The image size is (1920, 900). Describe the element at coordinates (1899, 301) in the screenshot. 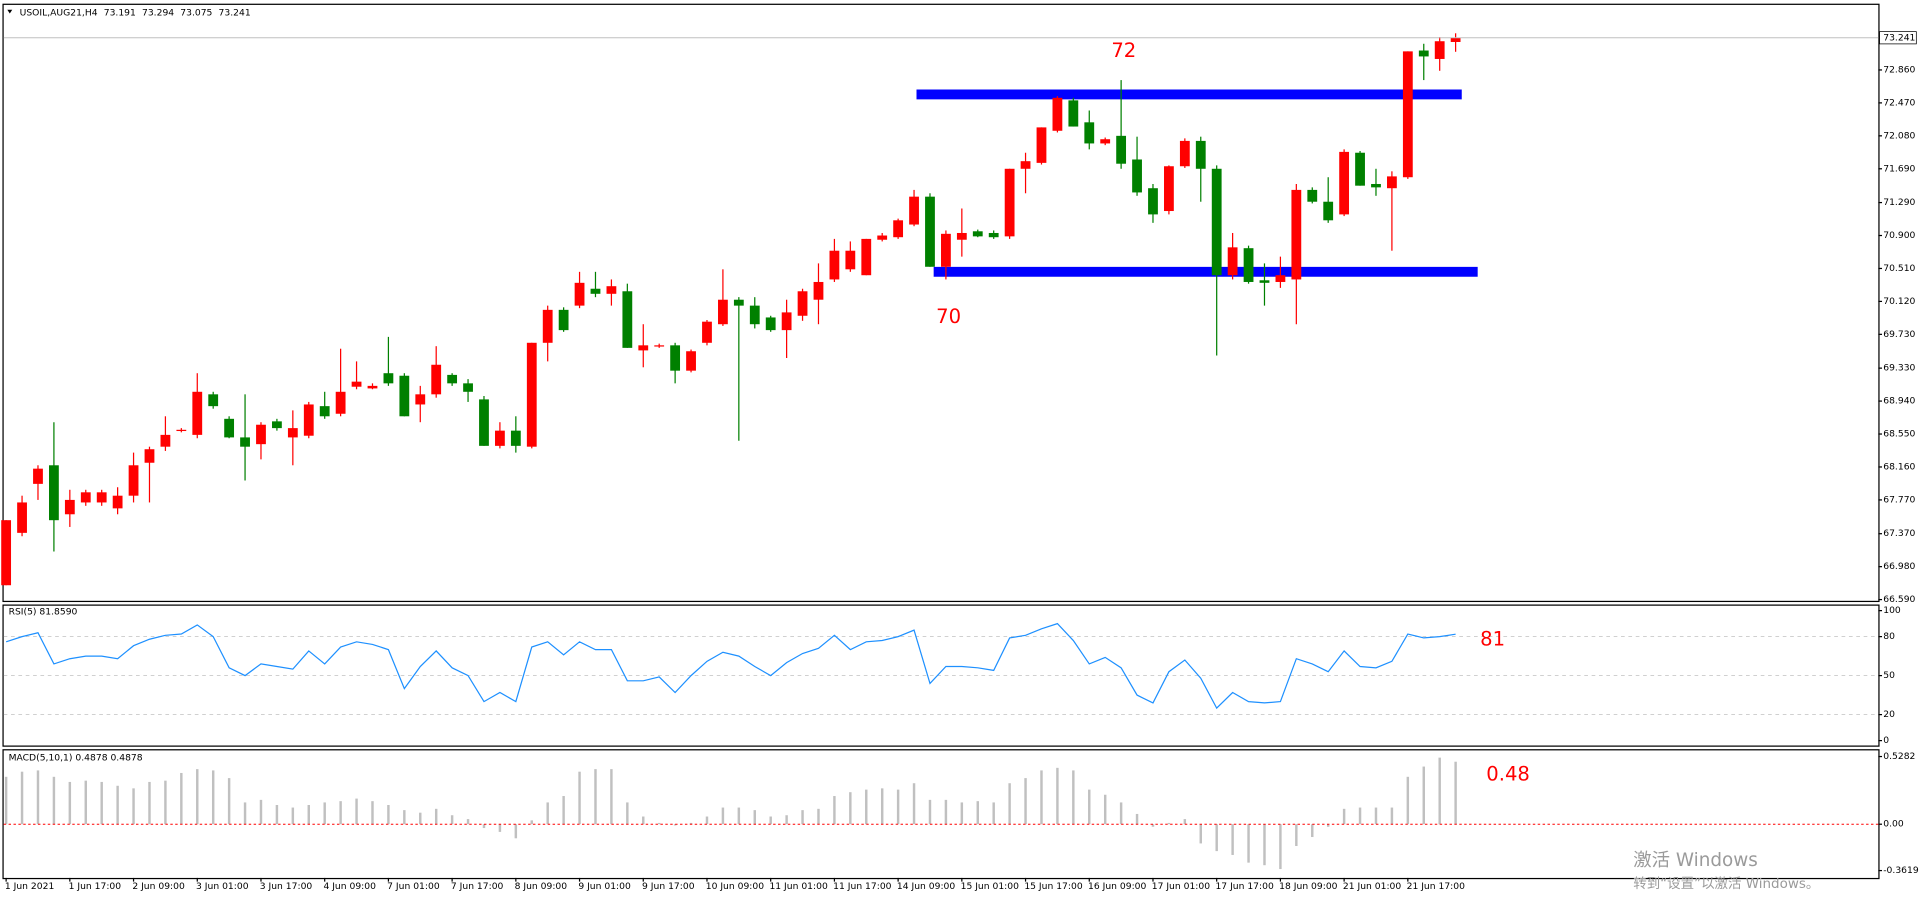

I see `y-tick-label: 70.120` at that location.